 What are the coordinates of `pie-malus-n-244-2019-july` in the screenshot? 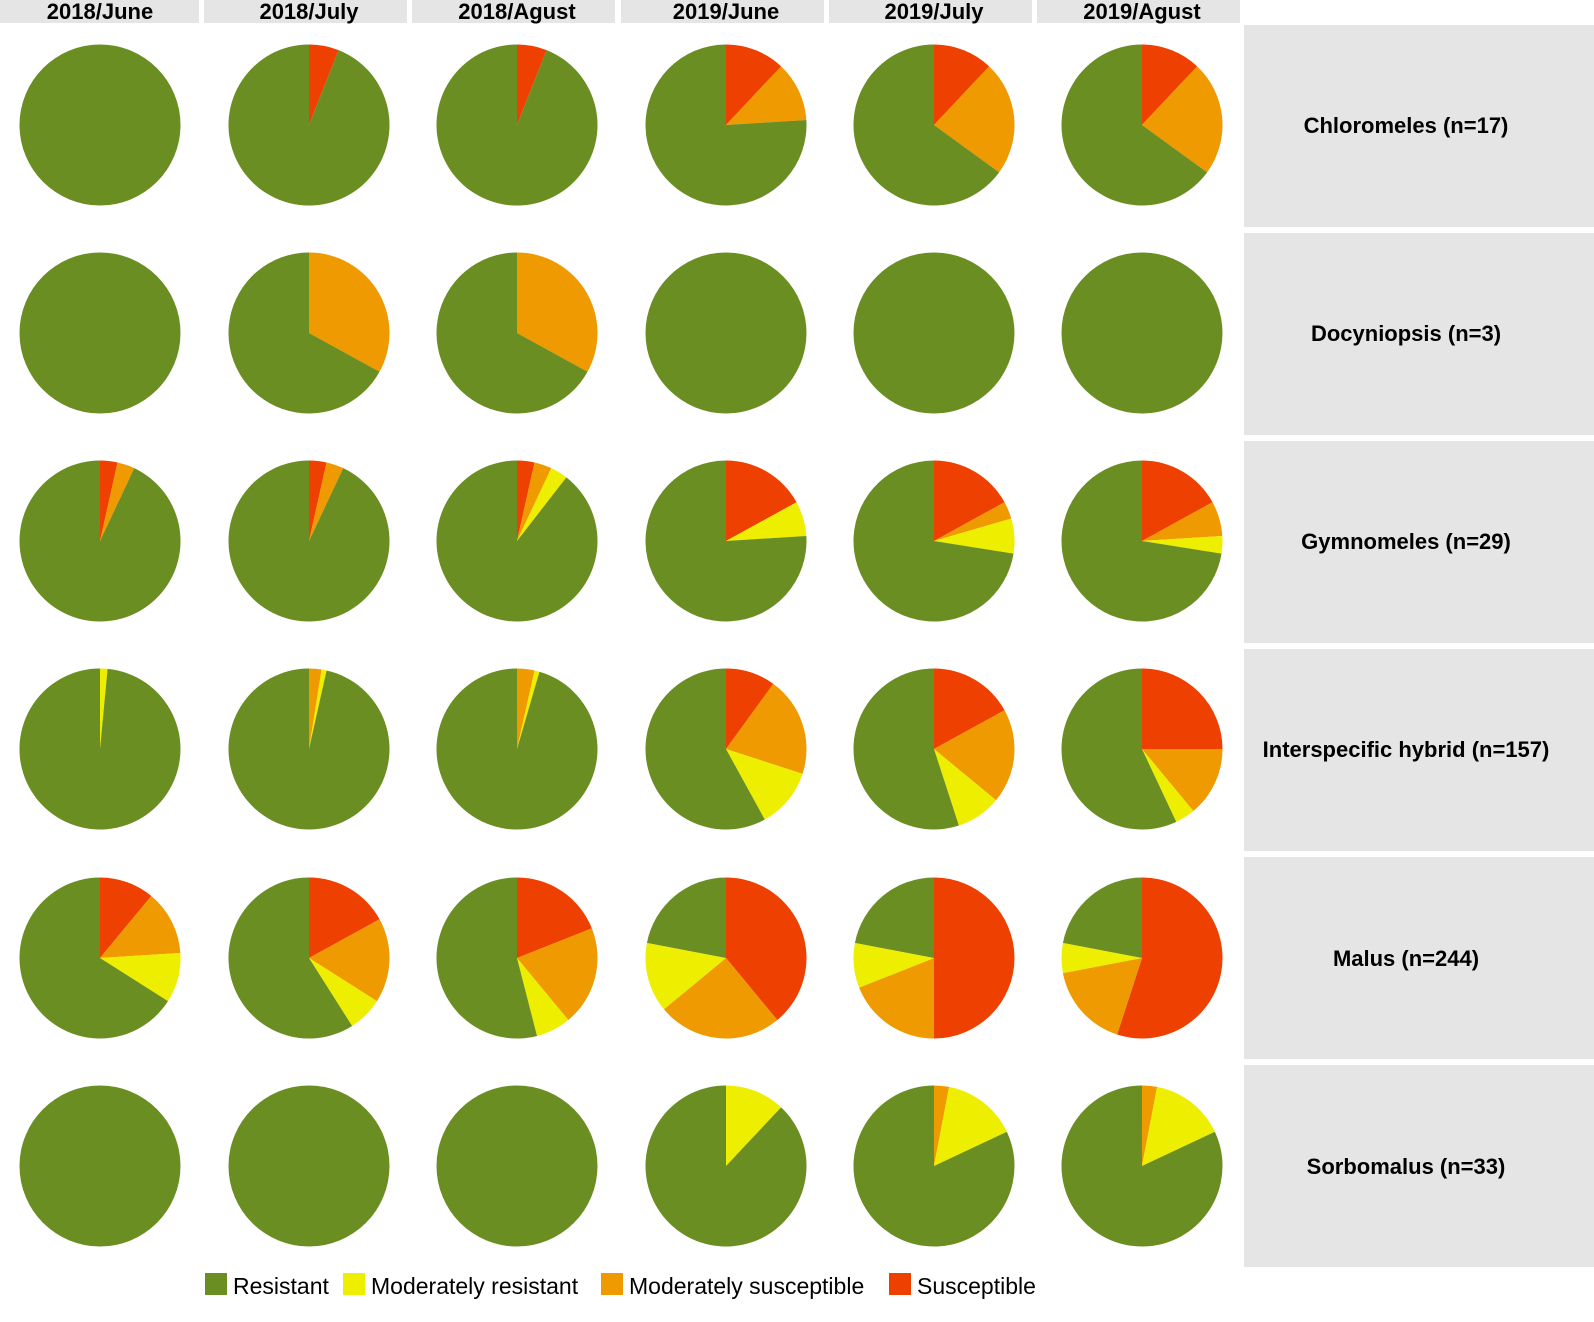 It's located at (934, 958).